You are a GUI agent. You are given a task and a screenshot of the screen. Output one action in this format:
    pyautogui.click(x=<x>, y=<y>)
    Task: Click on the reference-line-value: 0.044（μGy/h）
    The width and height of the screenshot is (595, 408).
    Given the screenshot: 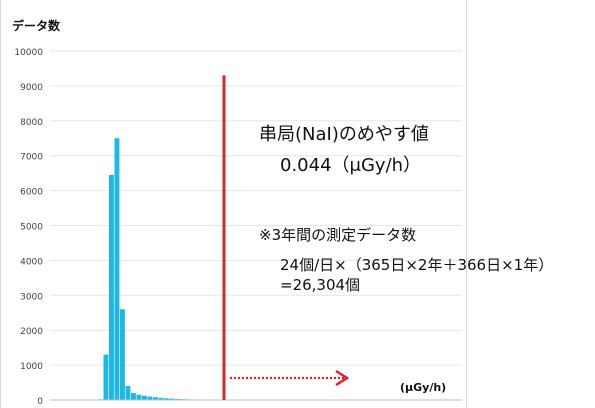 What is the action you would take?
    pyautogui.click(x=351, y=165)
    